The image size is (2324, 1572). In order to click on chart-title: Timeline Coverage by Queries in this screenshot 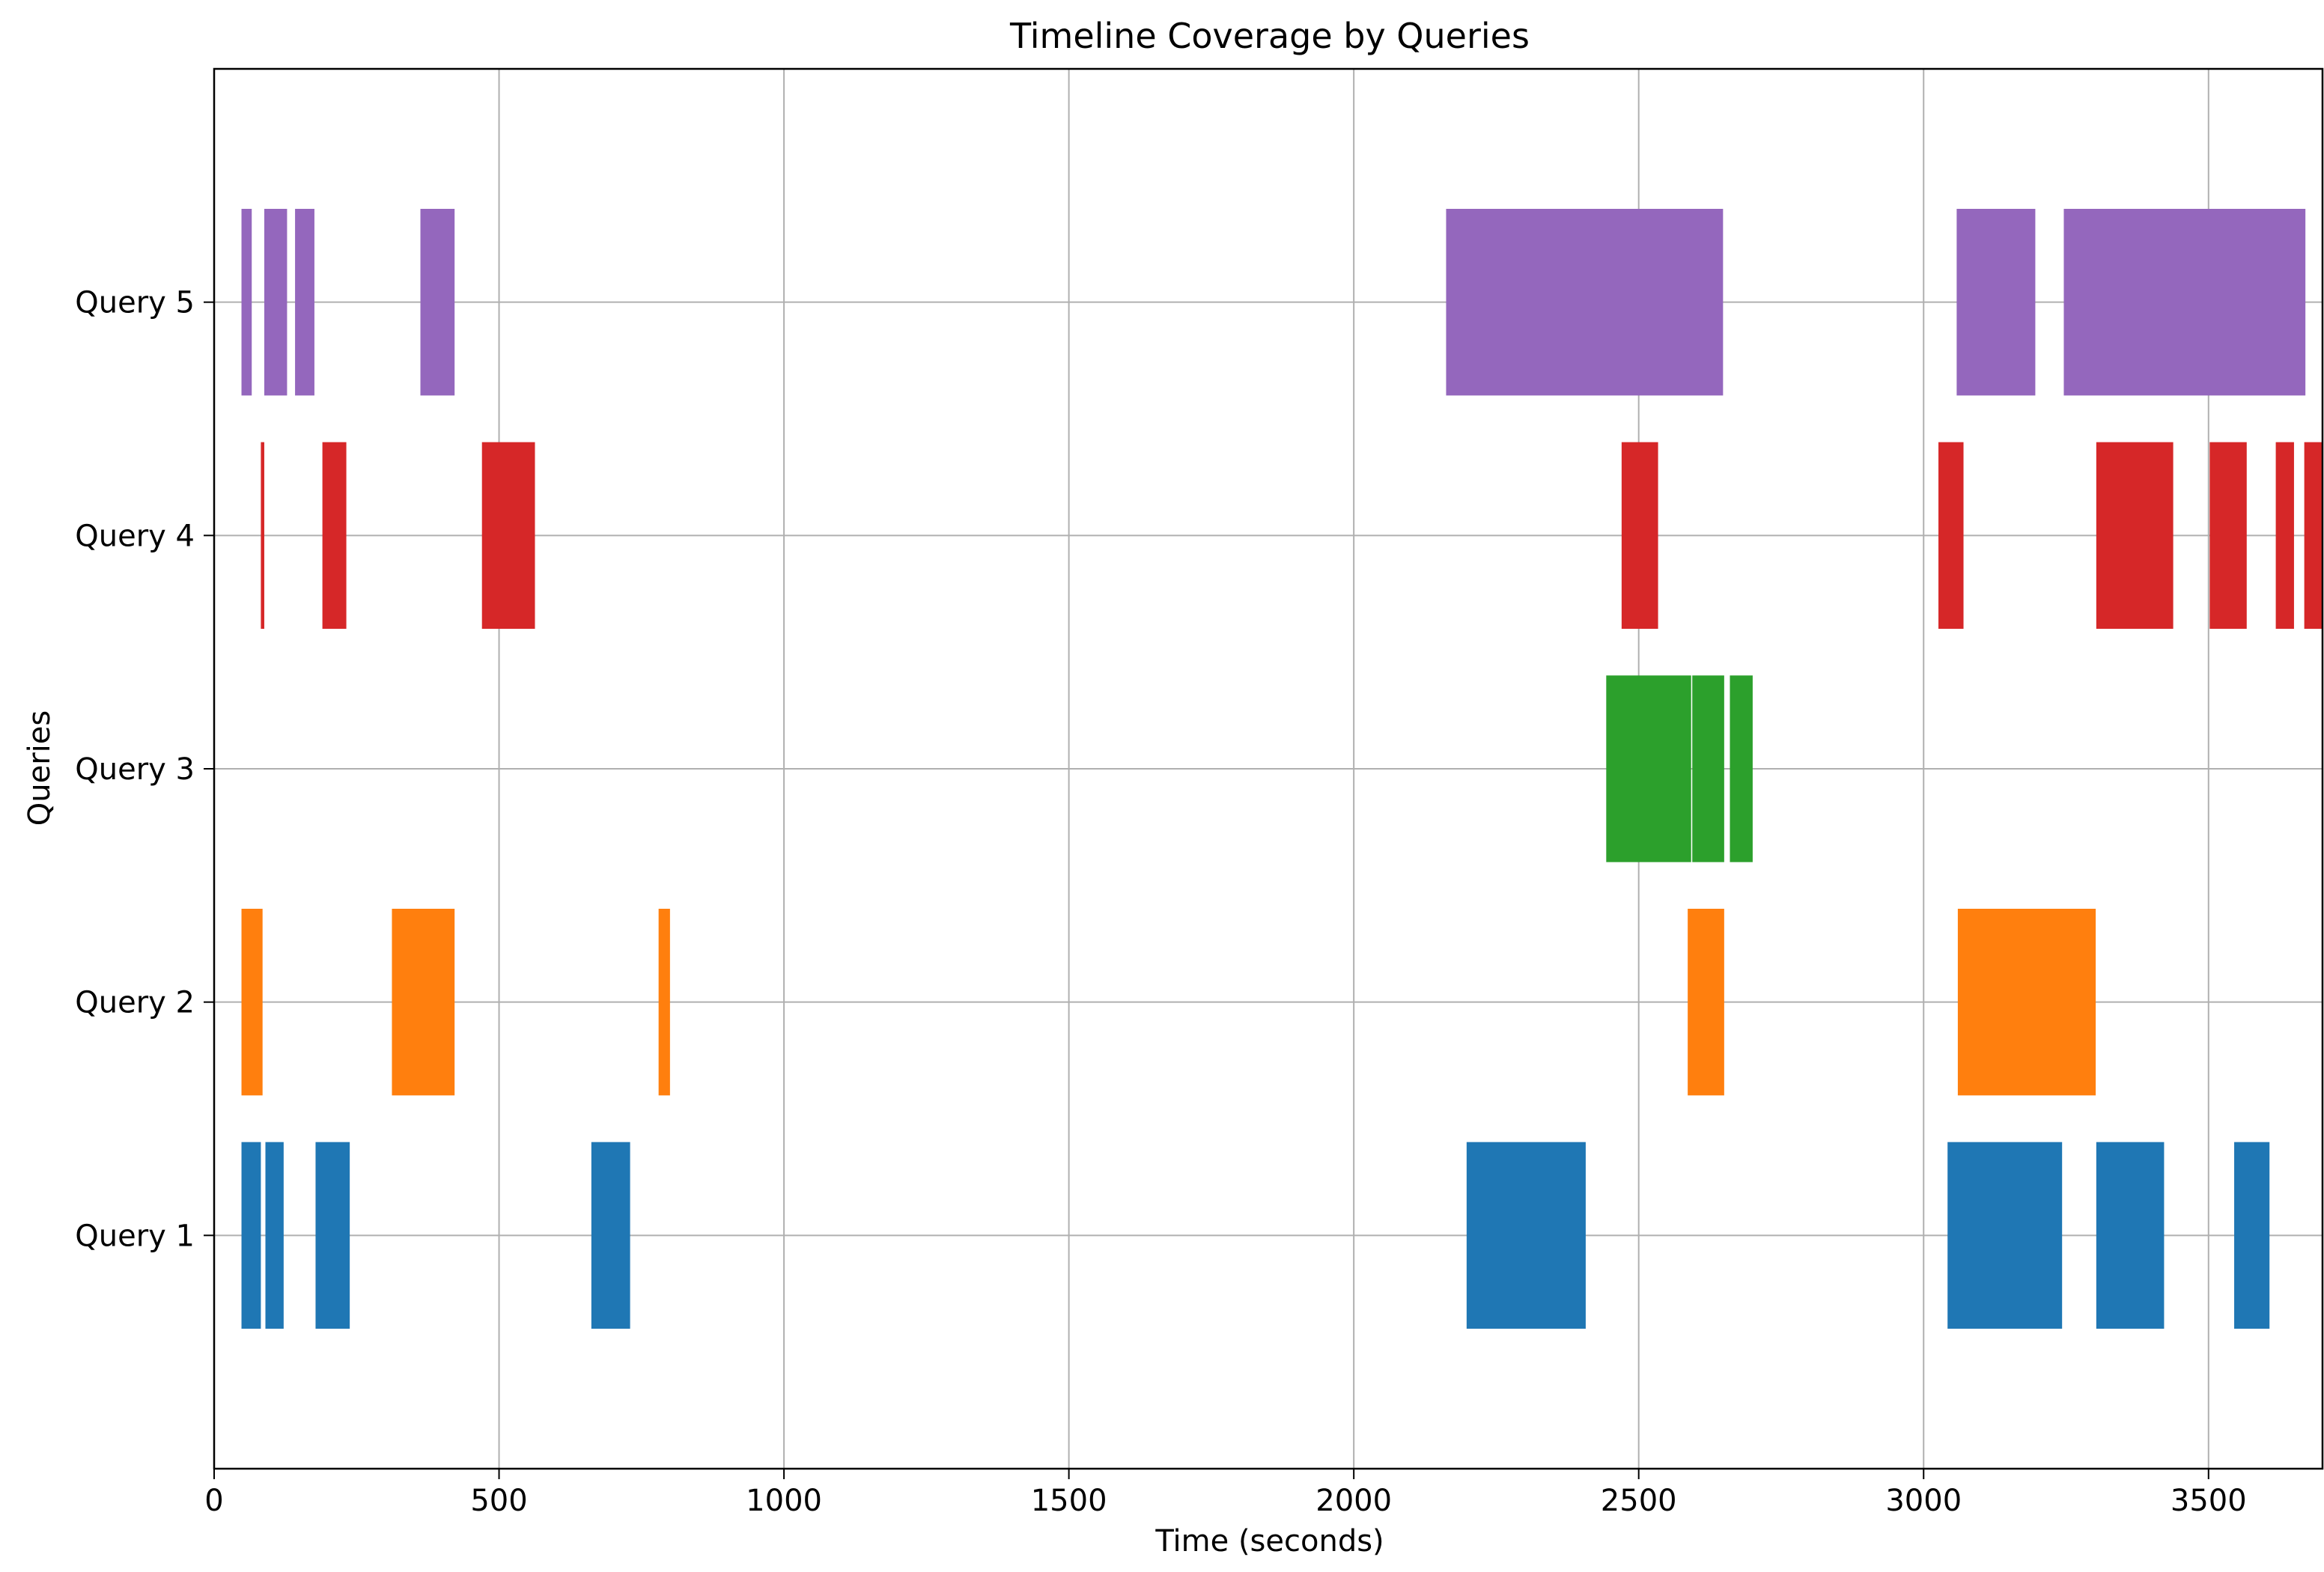, I will do `click(1269, 36)`.